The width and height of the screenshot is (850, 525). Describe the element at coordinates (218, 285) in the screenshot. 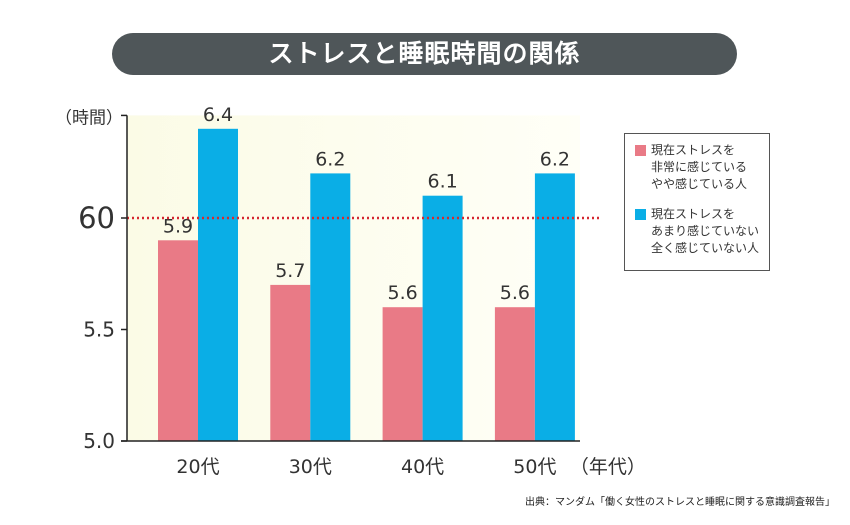

I see `bar-20代-s2` at that location.